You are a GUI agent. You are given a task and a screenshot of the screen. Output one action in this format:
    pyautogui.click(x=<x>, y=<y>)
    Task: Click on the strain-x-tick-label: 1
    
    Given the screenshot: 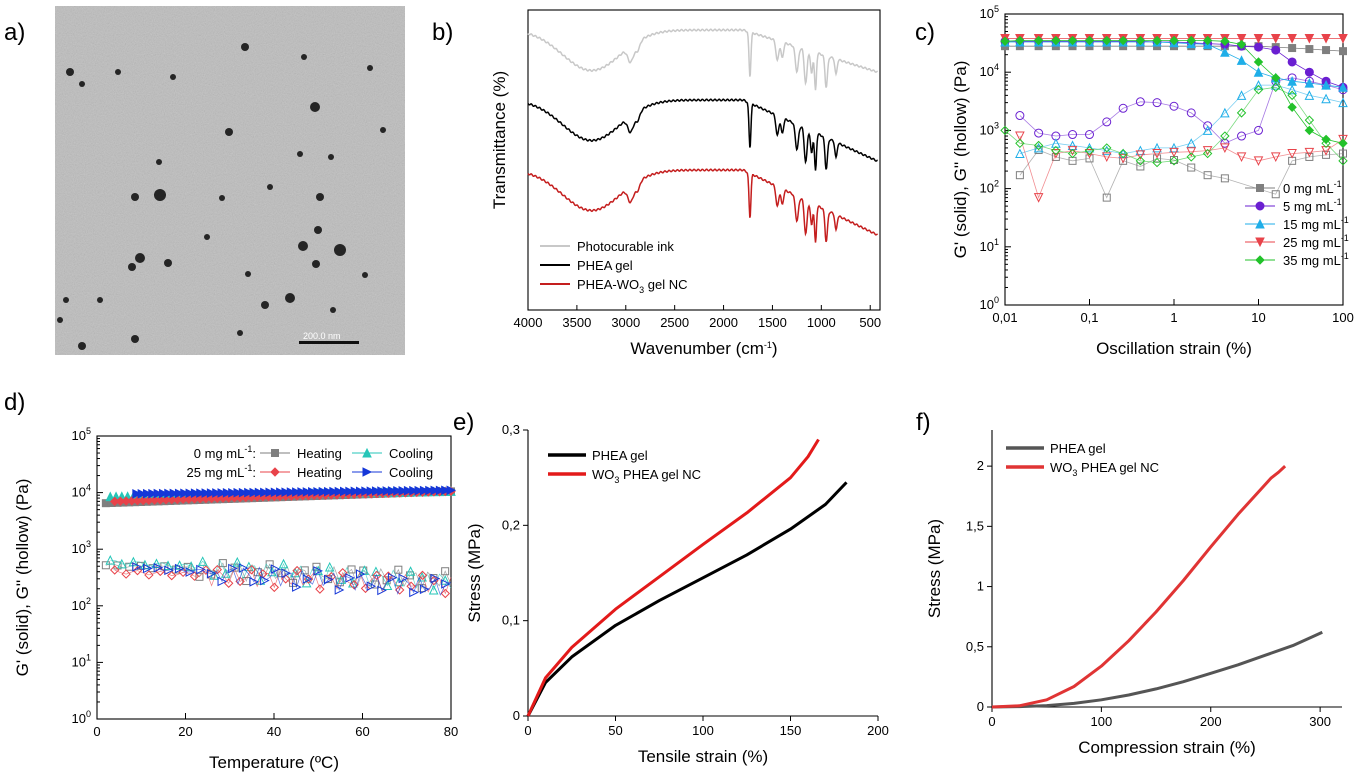 What is the action you would take?
    pyautogui.click(x=1173, y=317)
    